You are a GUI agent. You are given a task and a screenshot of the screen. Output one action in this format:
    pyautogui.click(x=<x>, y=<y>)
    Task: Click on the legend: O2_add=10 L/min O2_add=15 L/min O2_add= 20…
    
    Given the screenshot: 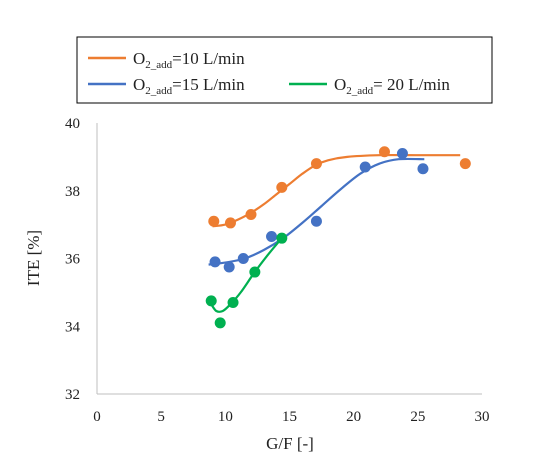 What is the action you would take?
    pyautogui.click(x=269, y=73)
    